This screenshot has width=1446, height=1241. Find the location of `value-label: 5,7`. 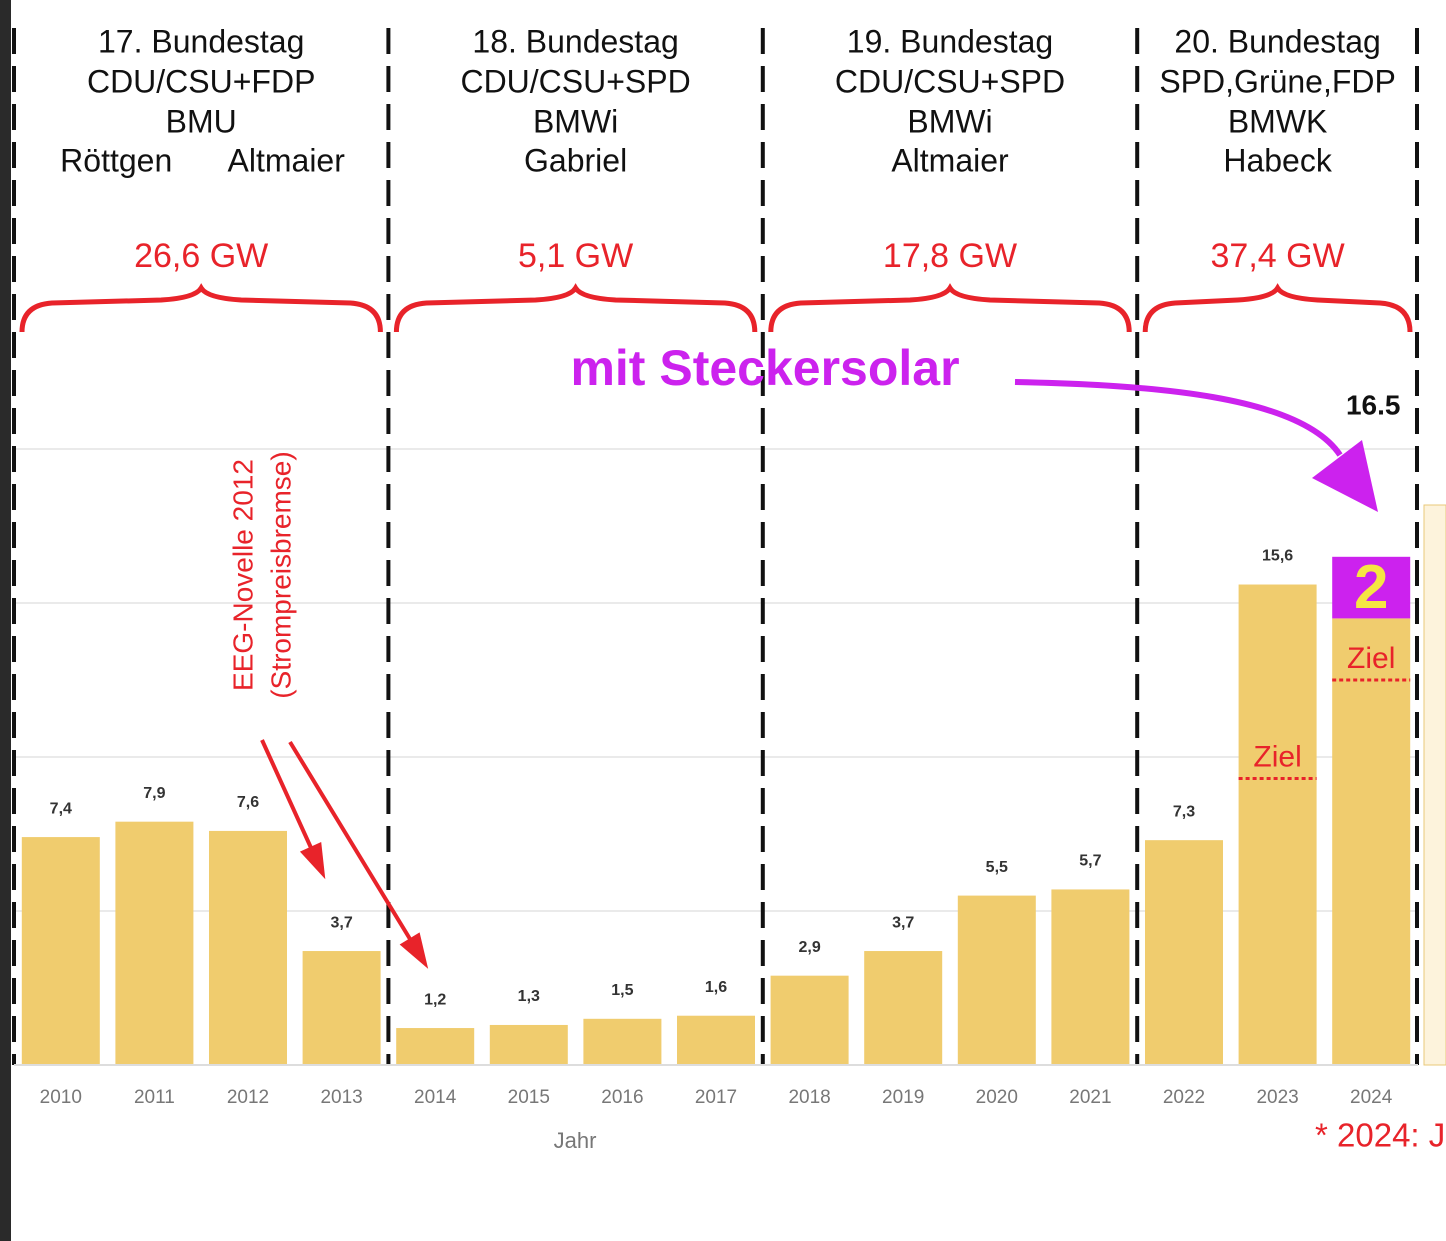

value-label: 5,7 is located at coordinates (1090, 861).